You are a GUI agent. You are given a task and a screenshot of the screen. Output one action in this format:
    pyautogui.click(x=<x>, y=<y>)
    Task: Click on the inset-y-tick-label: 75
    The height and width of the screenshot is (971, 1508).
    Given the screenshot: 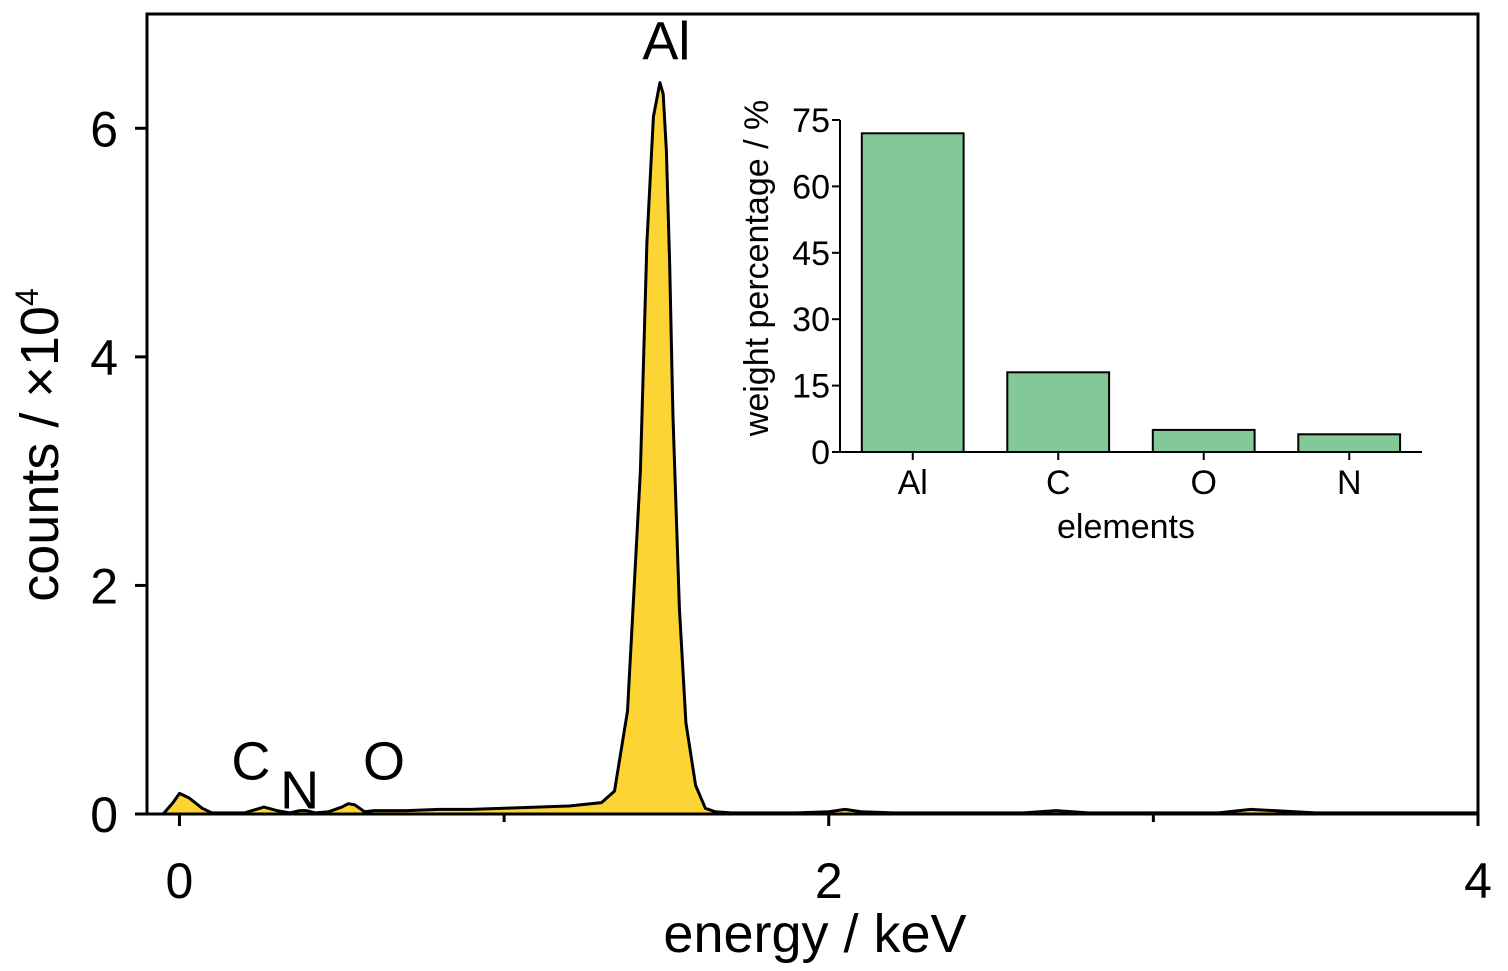 What is the action you would take?
    pyautogui.click(x=811, y=121)
    